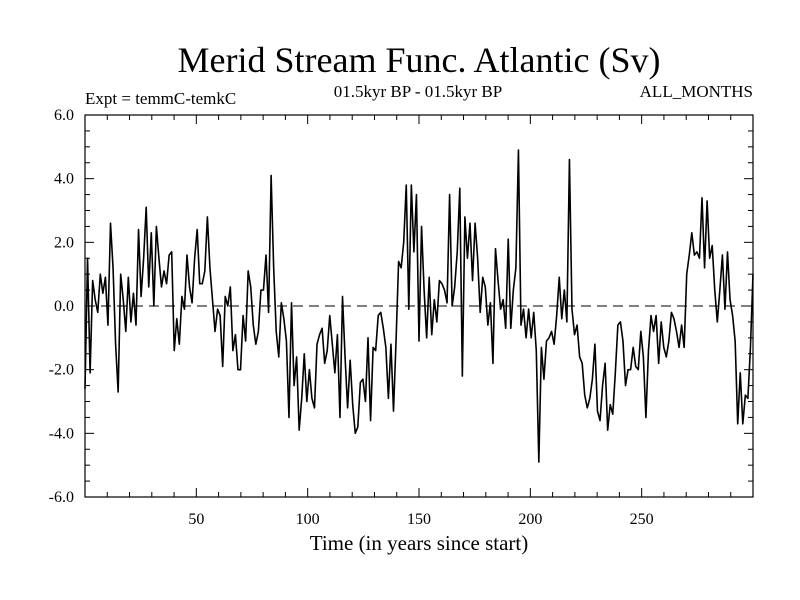 This screenshot has height=600, width=800. Describe the element at coordinates (196, 519) in the screenshot. I see `x-tick-label: 50` at that location.